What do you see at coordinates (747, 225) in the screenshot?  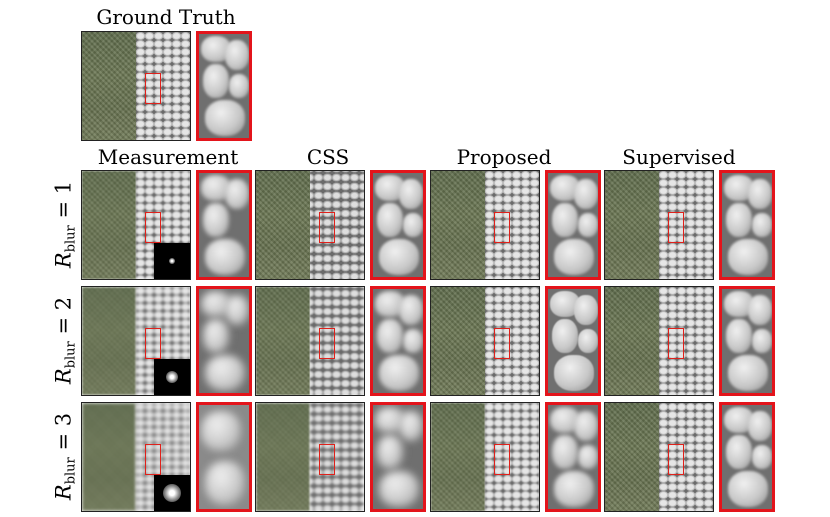 I see `supervised-zoom-r1` at bounding box center [747, 225].